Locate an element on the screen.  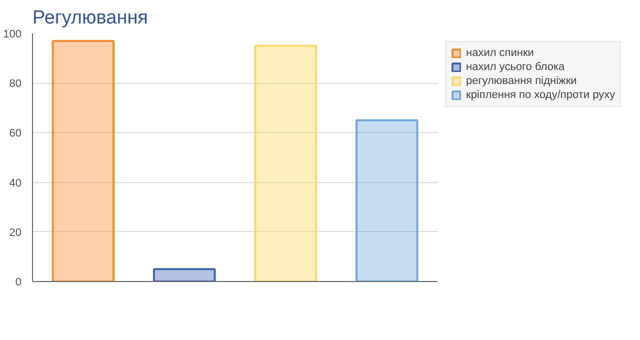
y-tick-label: 20 is located at coordinates (15, 232).